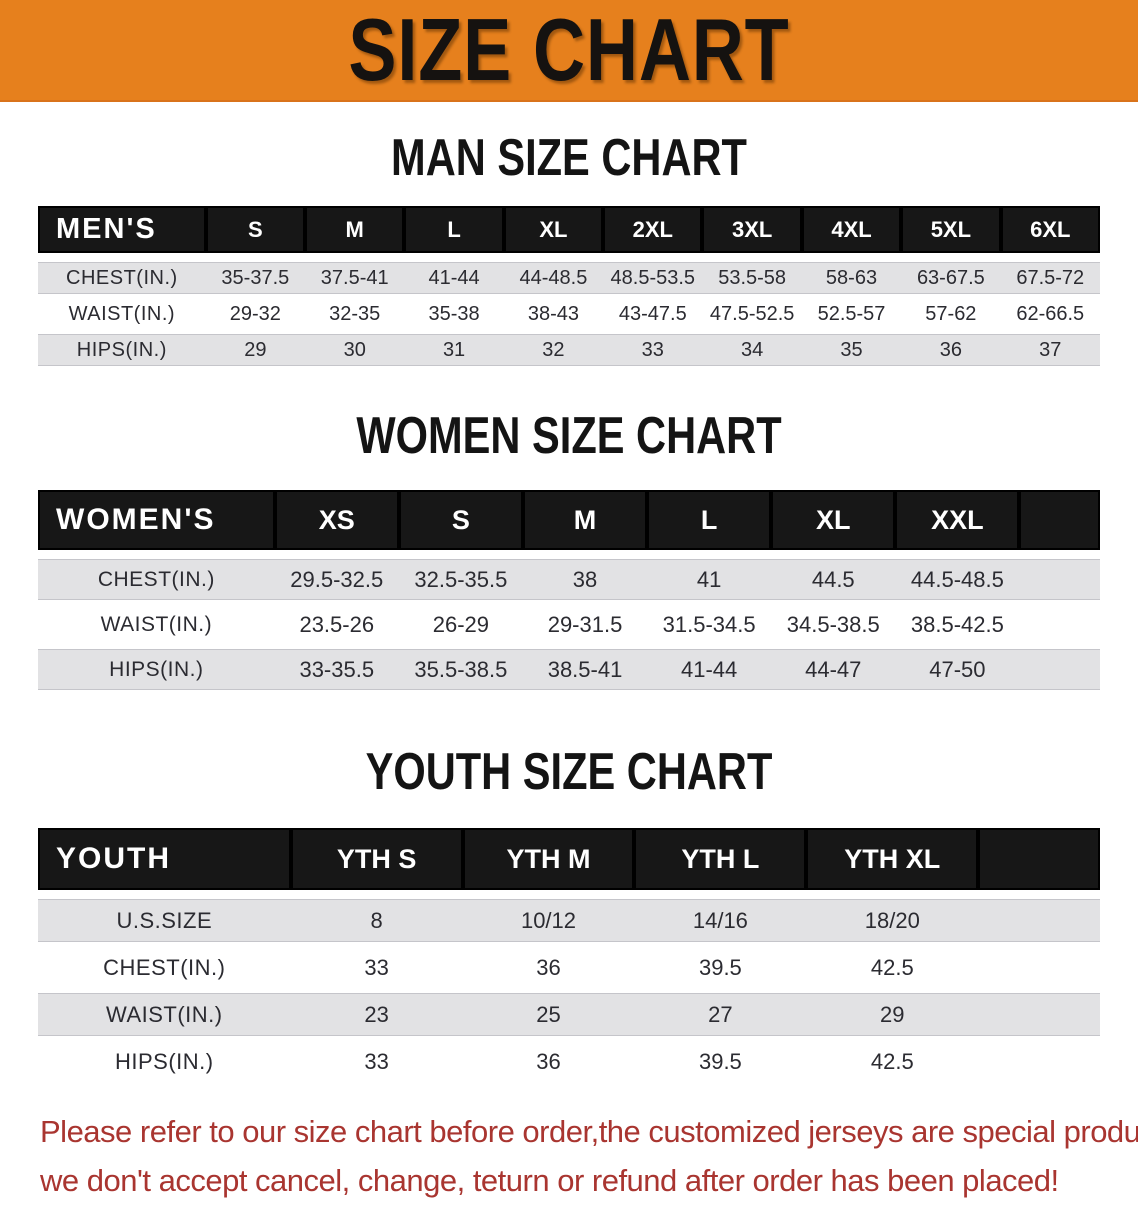 The image size is (1138, 1205). I want to click on column-header: 3XL, so click(752, 232).